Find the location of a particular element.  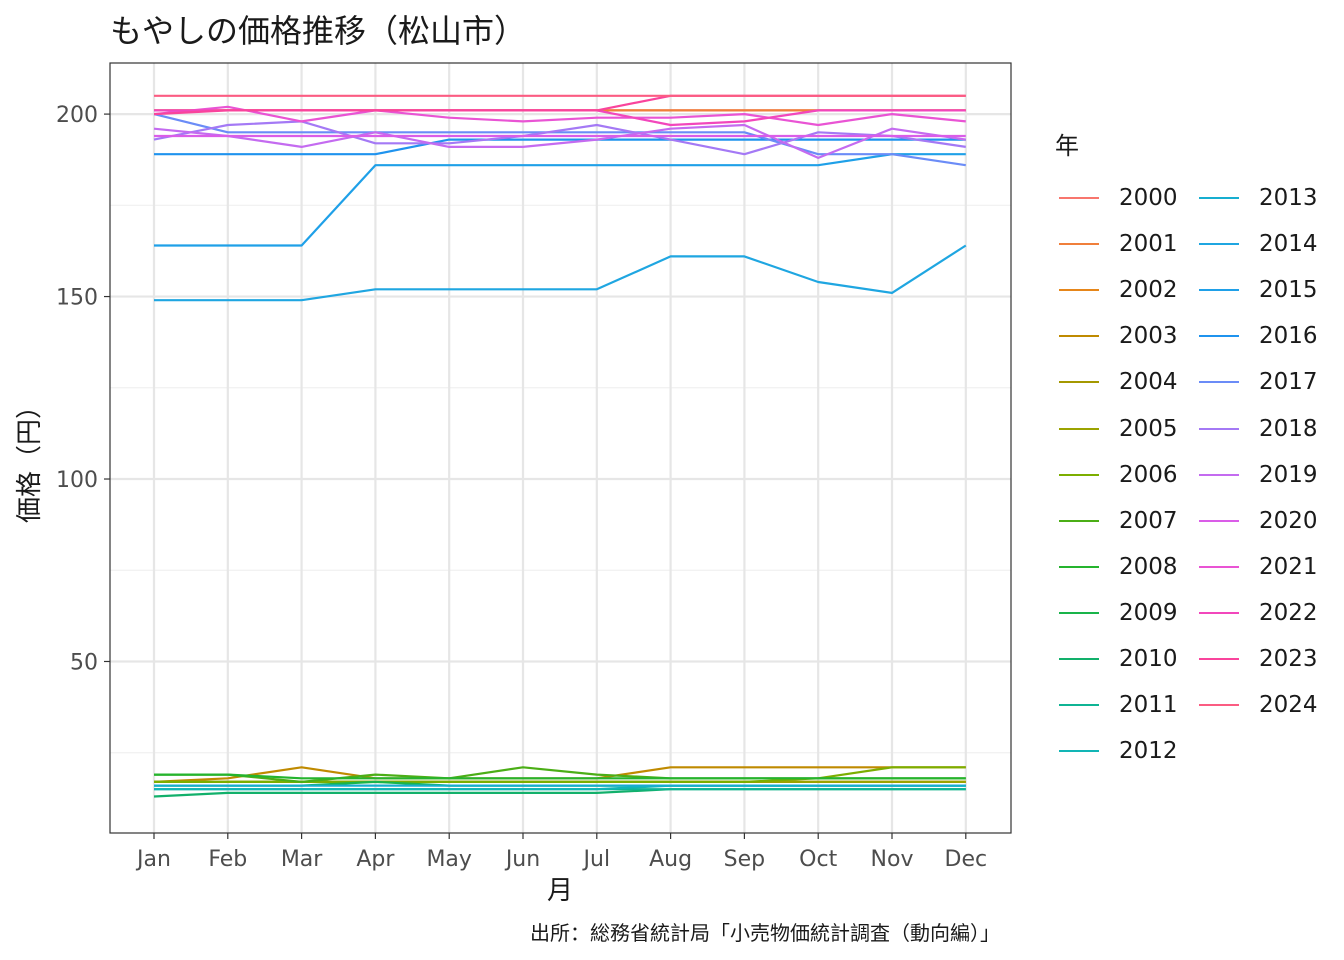

legend-item-2020: 2020 is located at coordinates (1265, 521).